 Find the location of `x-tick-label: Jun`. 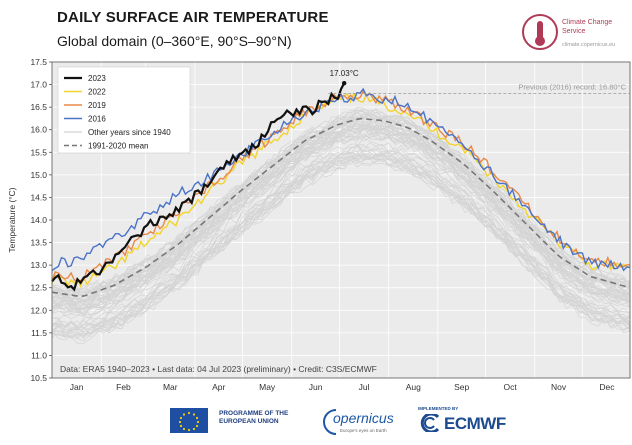

x-tick-label: Jun is located at coordinates (316, 387).